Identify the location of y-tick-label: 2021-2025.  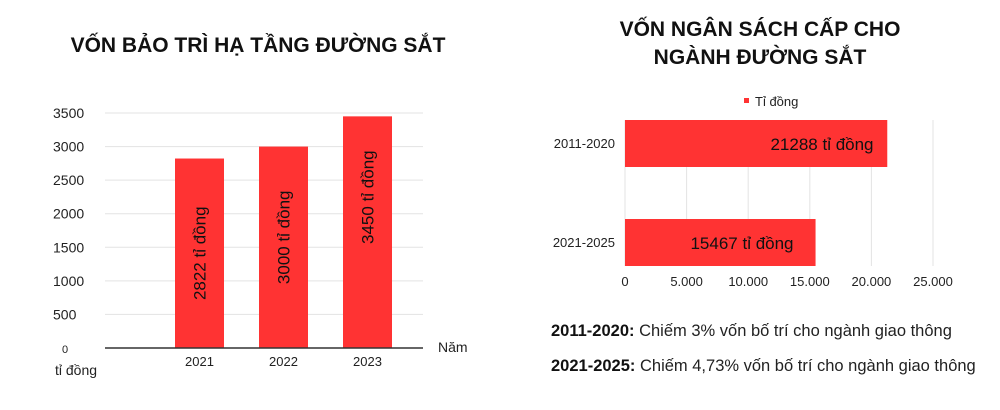
(584, 242).